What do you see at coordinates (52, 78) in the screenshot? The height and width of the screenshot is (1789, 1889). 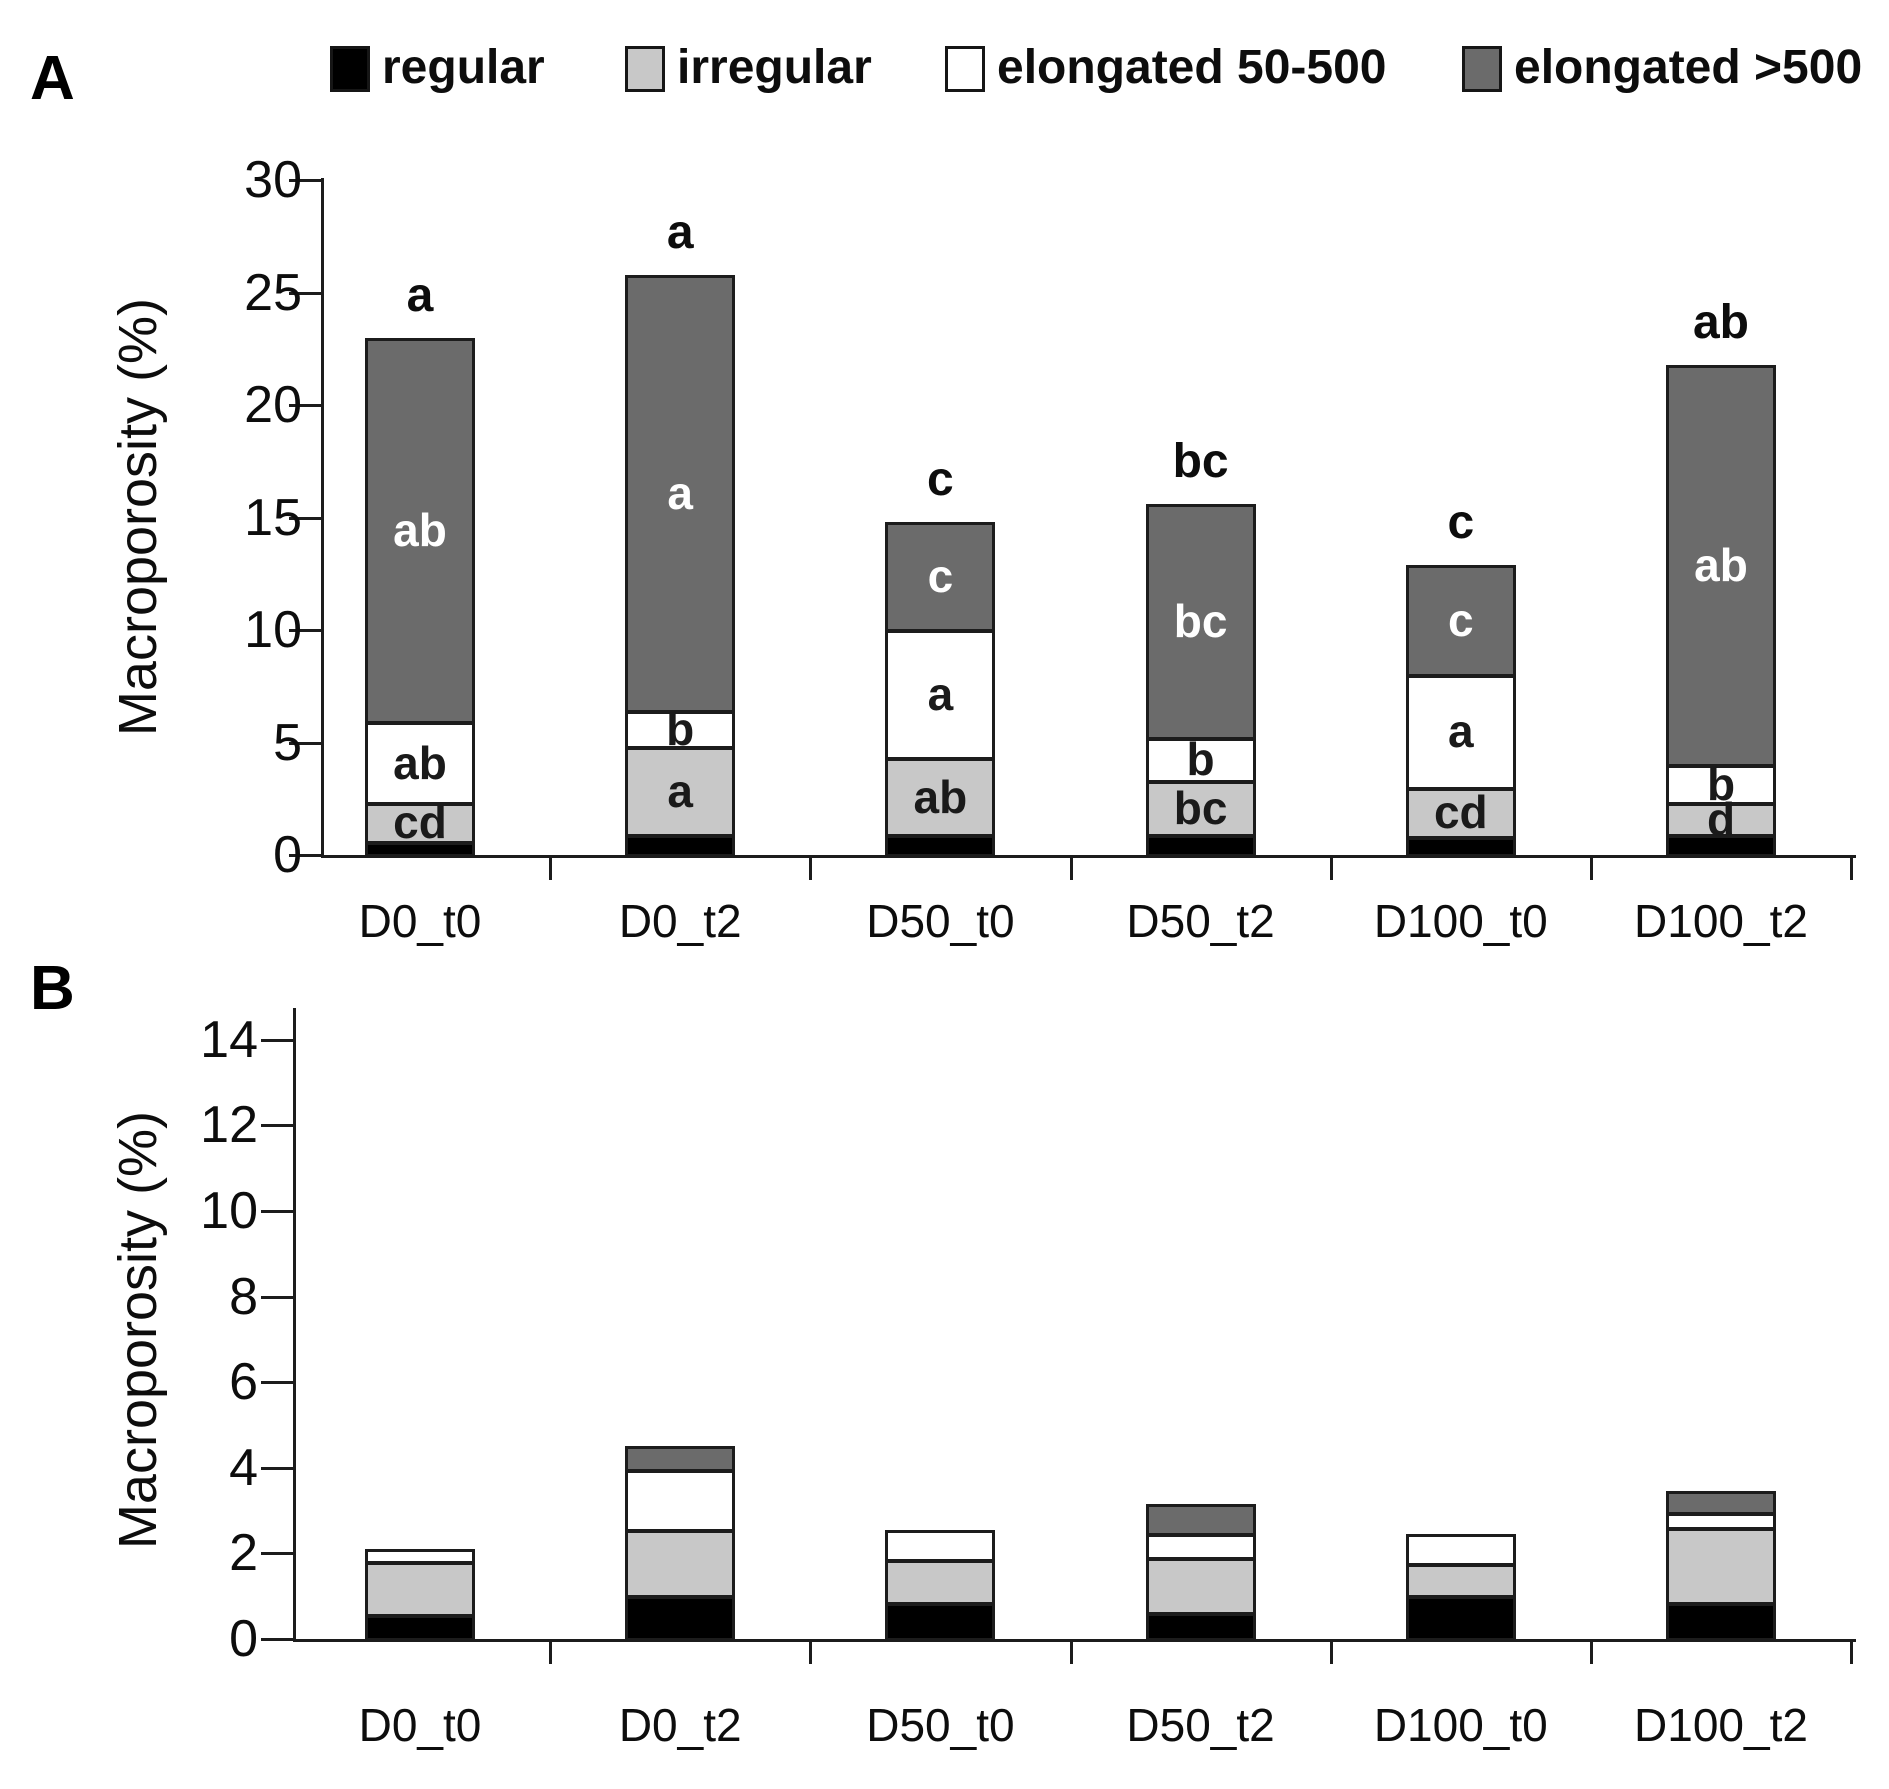 I see `panel-label: A` at bounding box center [52, 78].